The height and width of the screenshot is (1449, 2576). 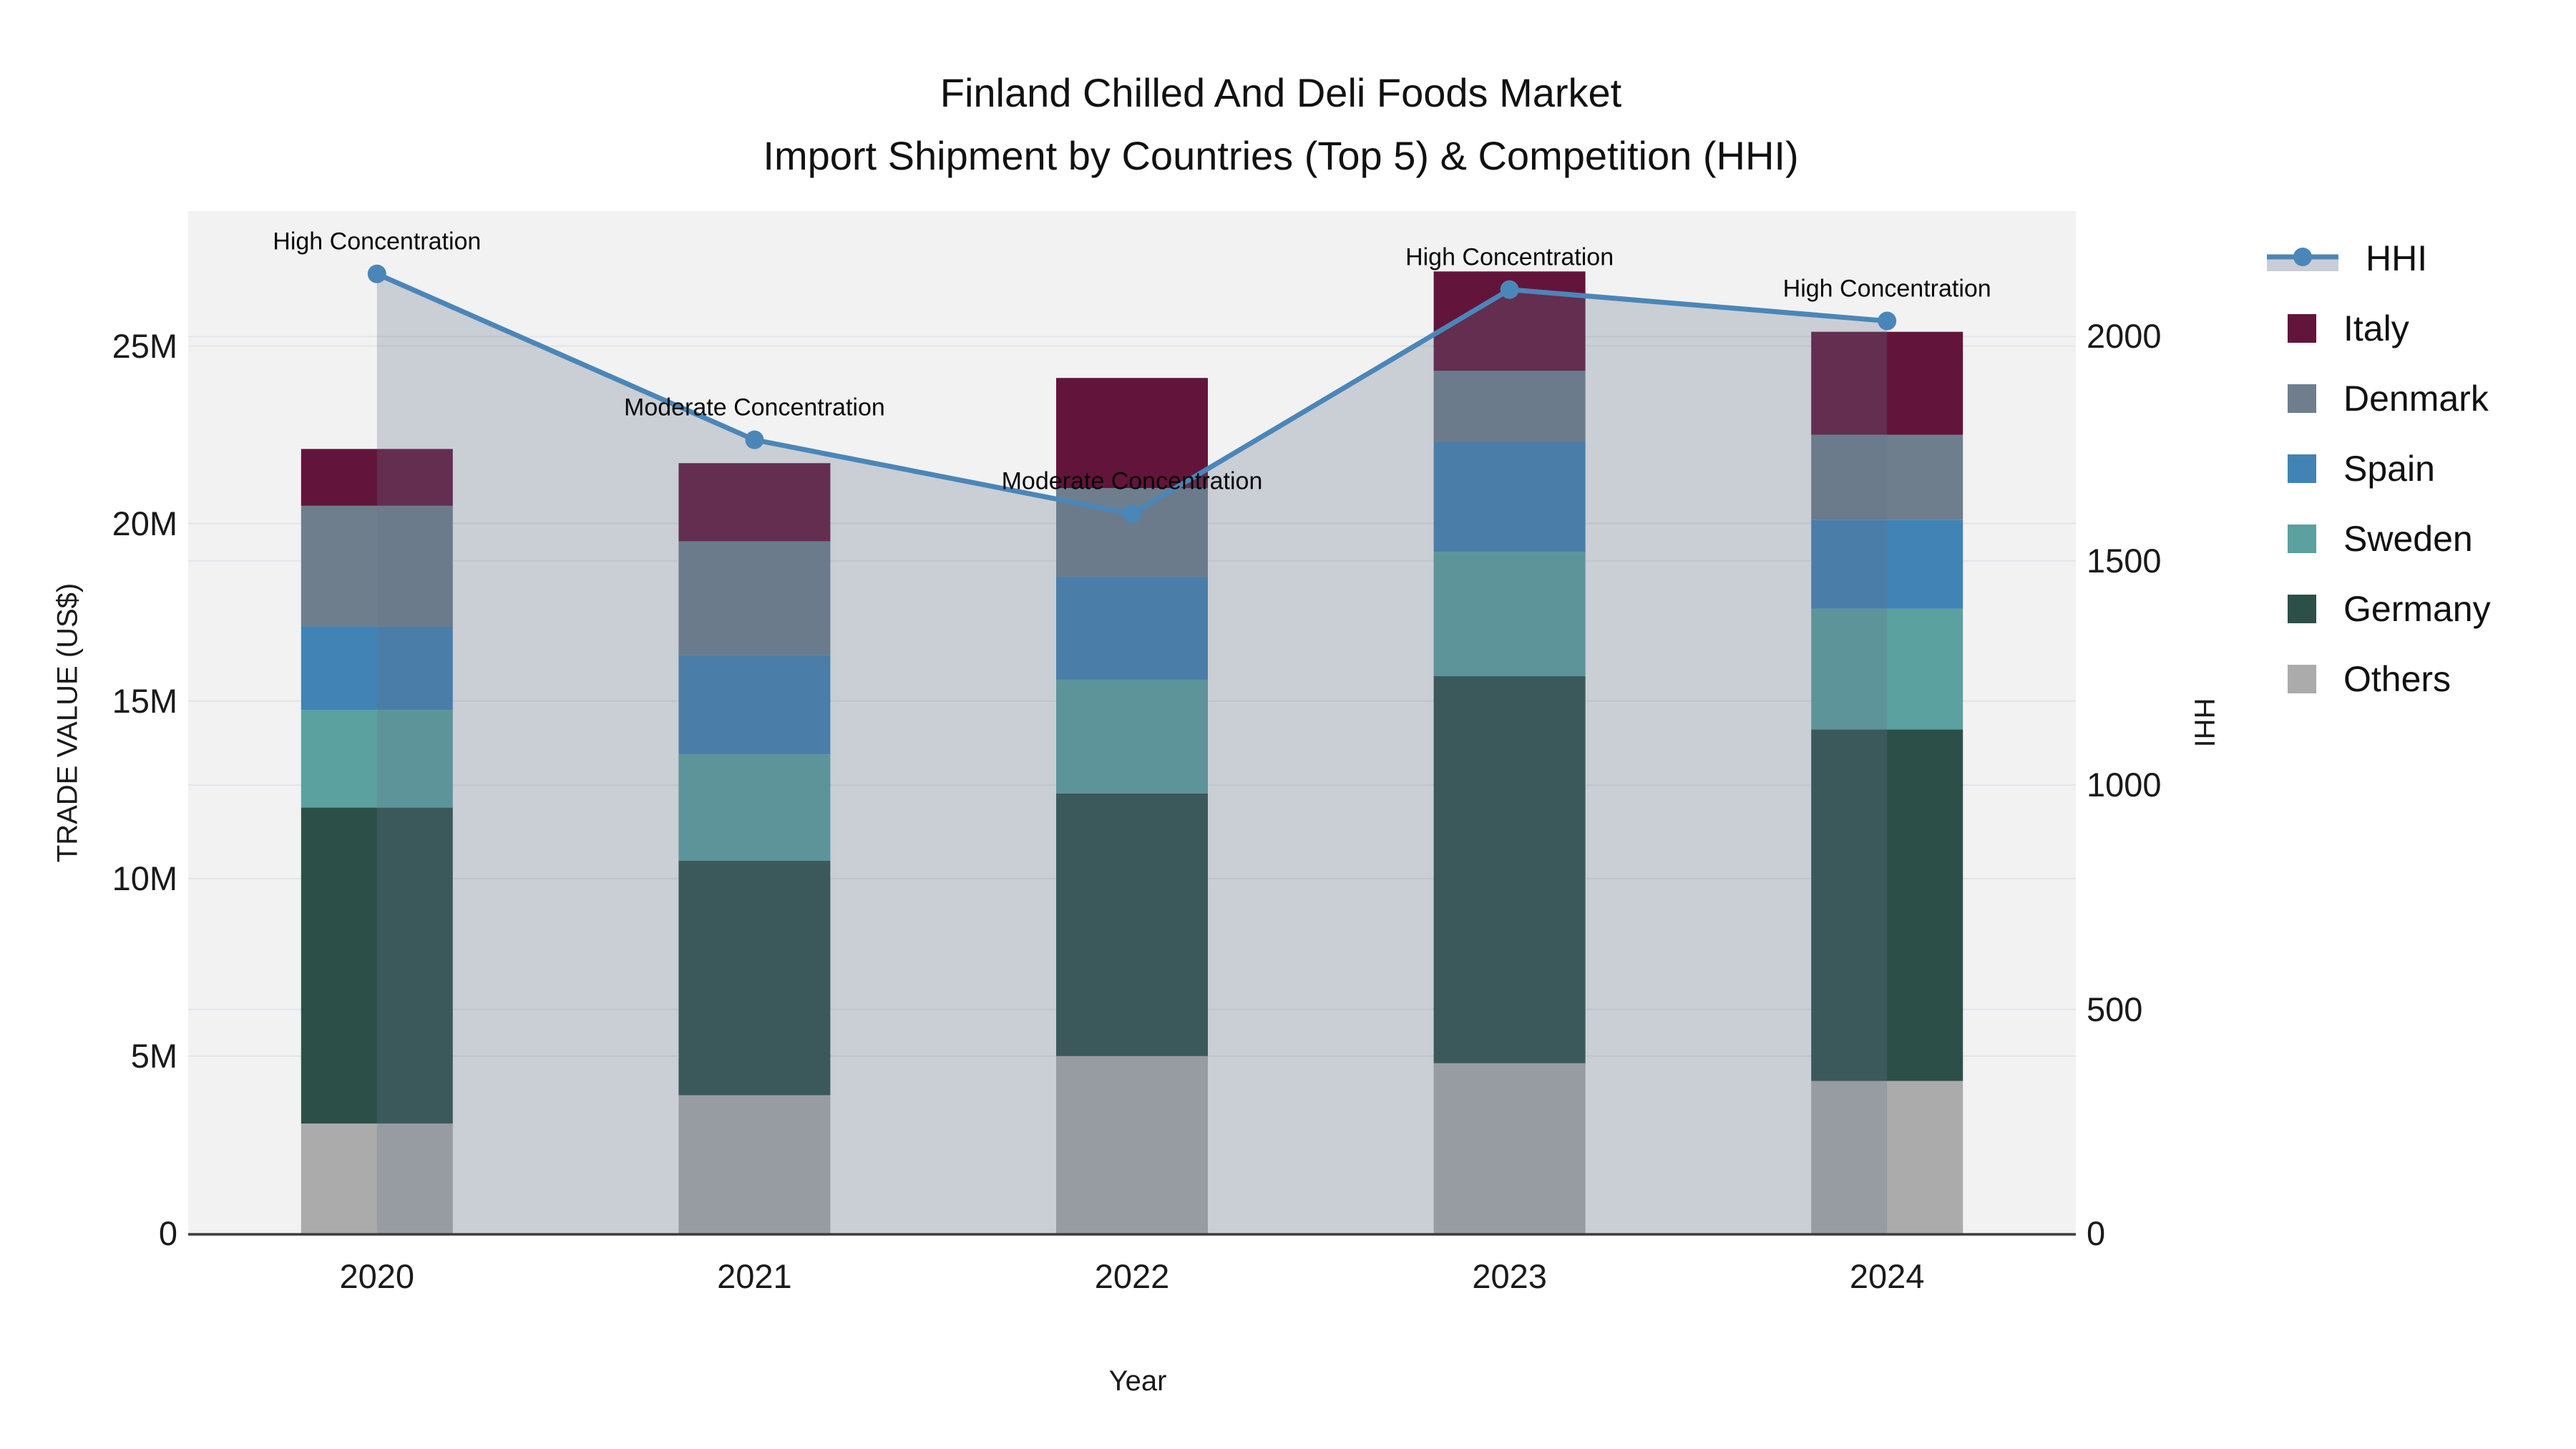 What do you see at coordinates (144, 700) in the screenshot?
I see `y-left-tick-15M: 15M` at bounding box center [144, 700].